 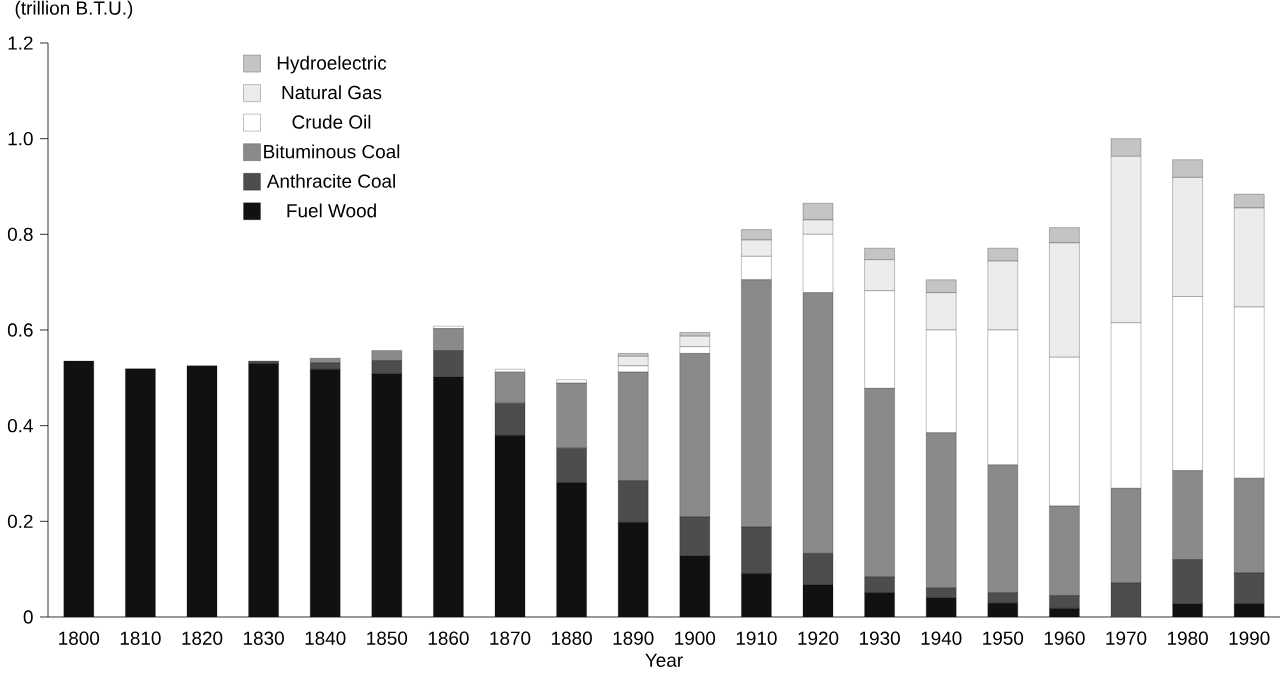 What do you see at coordinates (756, 638) in the screenshot?
I see `x-tick-label: 1910` at bounding box center [756, 638].